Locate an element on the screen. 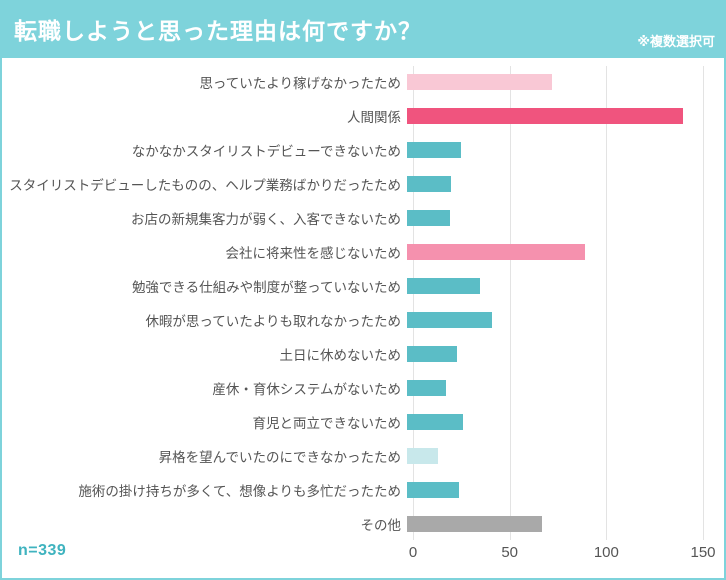 This screenshot has width=726, height=580. chart-row: お店の新規集客力が弱く、入客できないため is located at coordinates (363, 218).